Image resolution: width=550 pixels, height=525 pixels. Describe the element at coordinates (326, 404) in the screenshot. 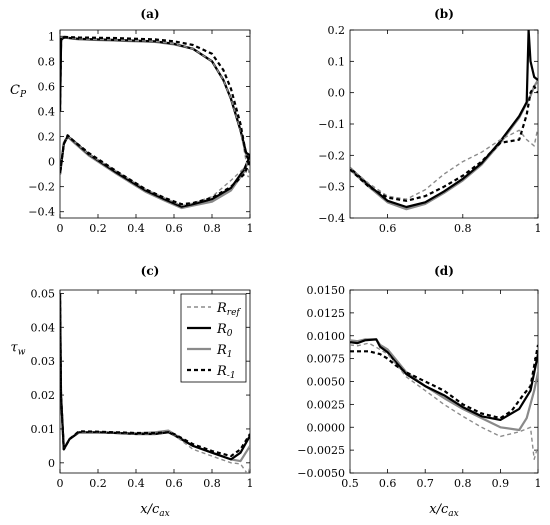

I see `y-tick-label: 0.0025` at that location.